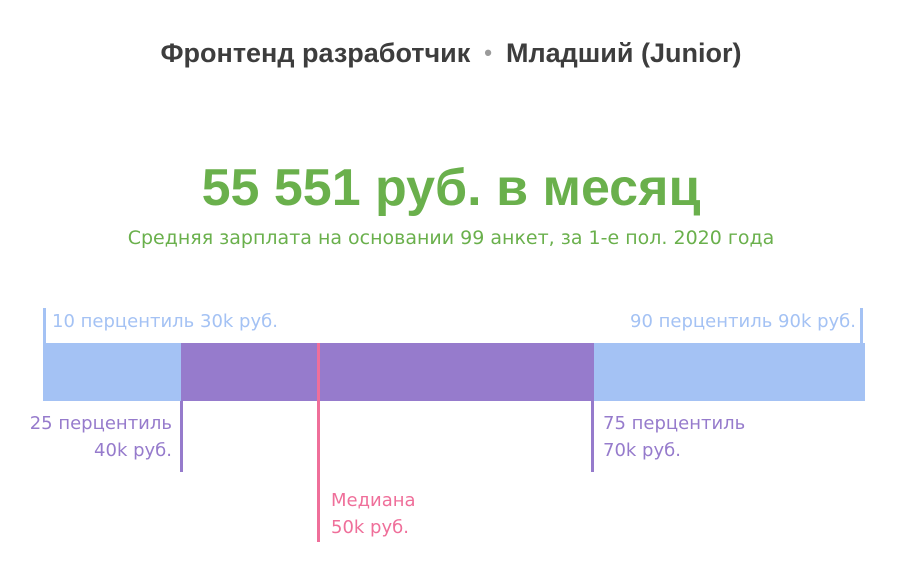 The width and height of the screenshot is (902, 574). I want to click on p75-label-name: 75 перцентиль, so click(674, 423).